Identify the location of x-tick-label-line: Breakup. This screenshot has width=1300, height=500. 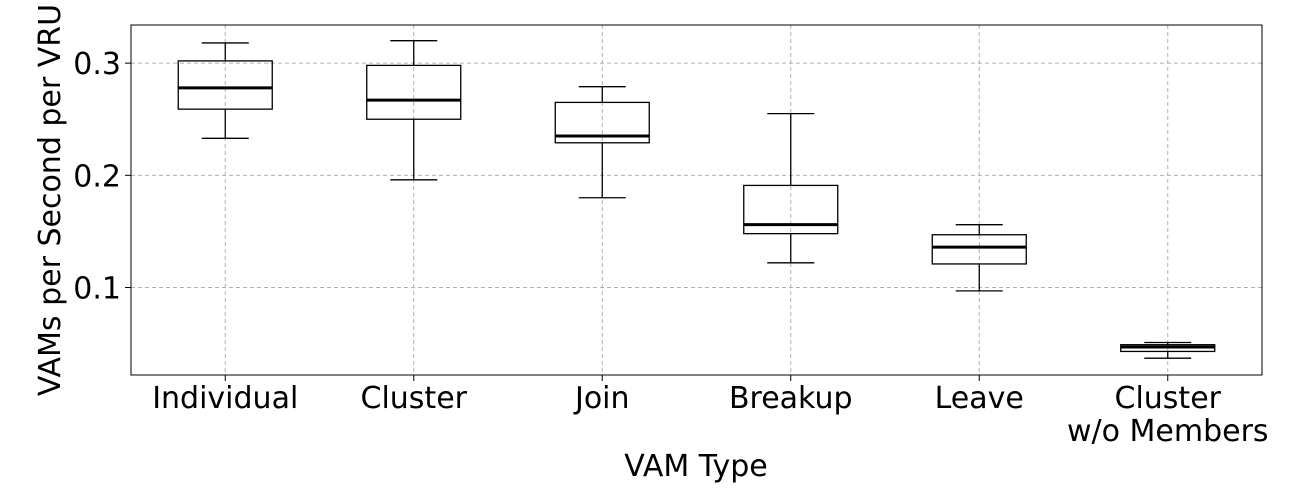
(791, 398).